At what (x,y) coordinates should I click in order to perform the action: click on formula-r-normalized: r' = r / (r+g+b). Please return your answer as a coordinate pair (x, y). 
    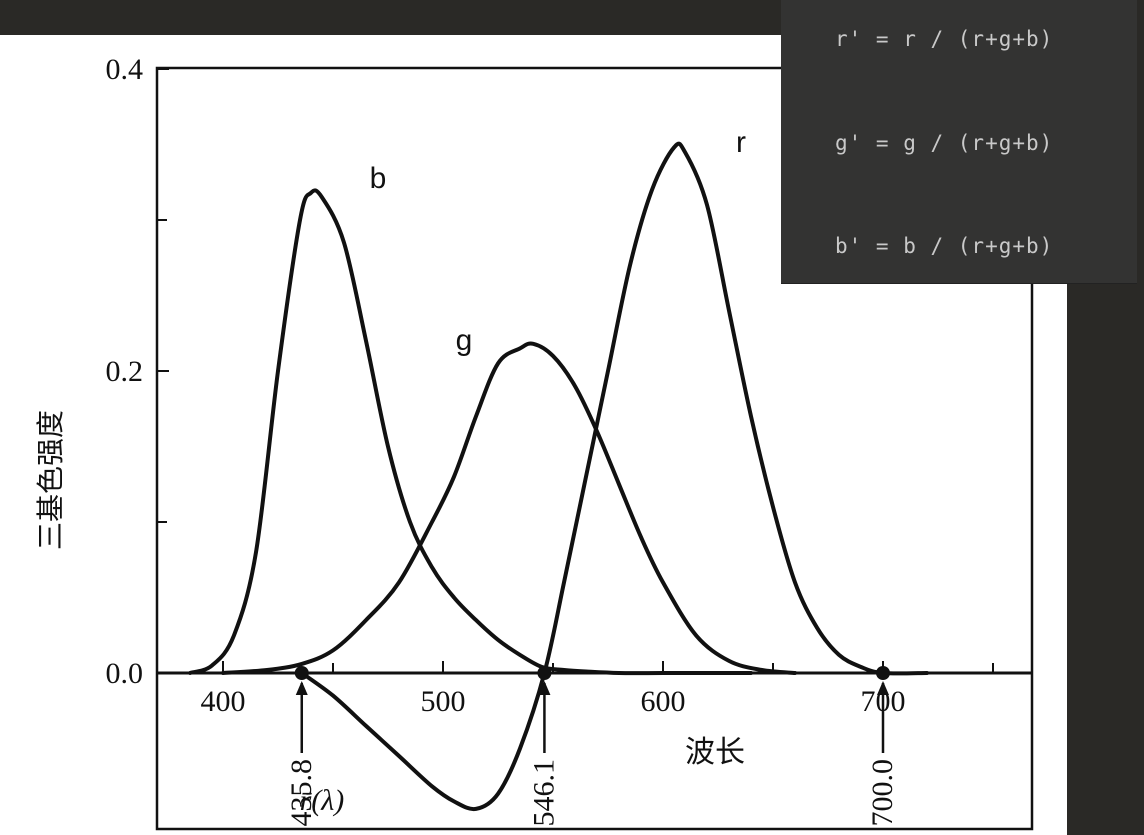
    Looking at the image, I should click on (944, 39).